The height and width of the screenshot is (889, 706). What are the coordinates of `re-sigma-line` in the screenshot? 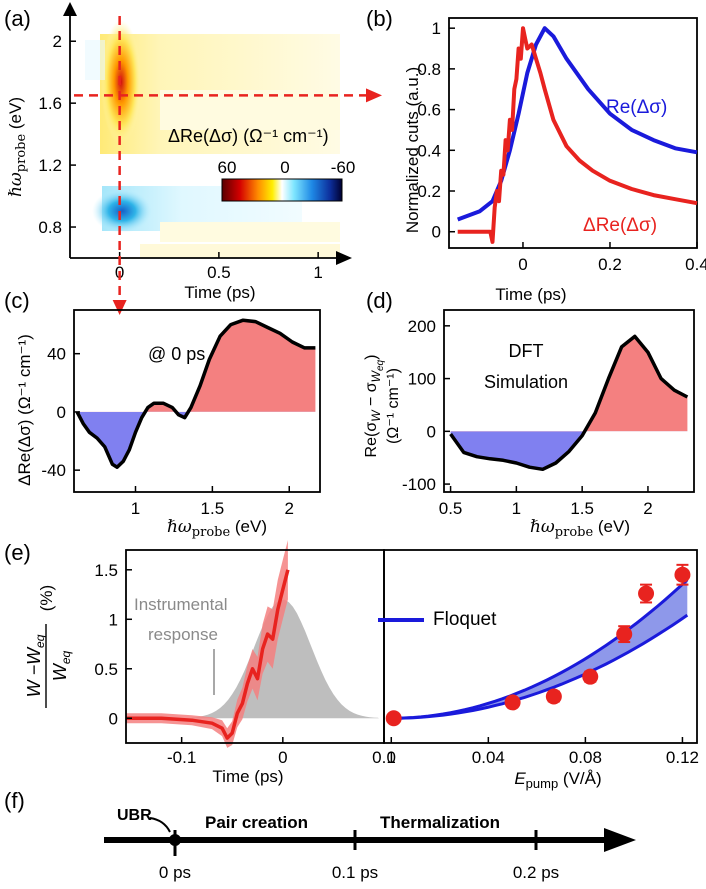 It's located at (577, 124).